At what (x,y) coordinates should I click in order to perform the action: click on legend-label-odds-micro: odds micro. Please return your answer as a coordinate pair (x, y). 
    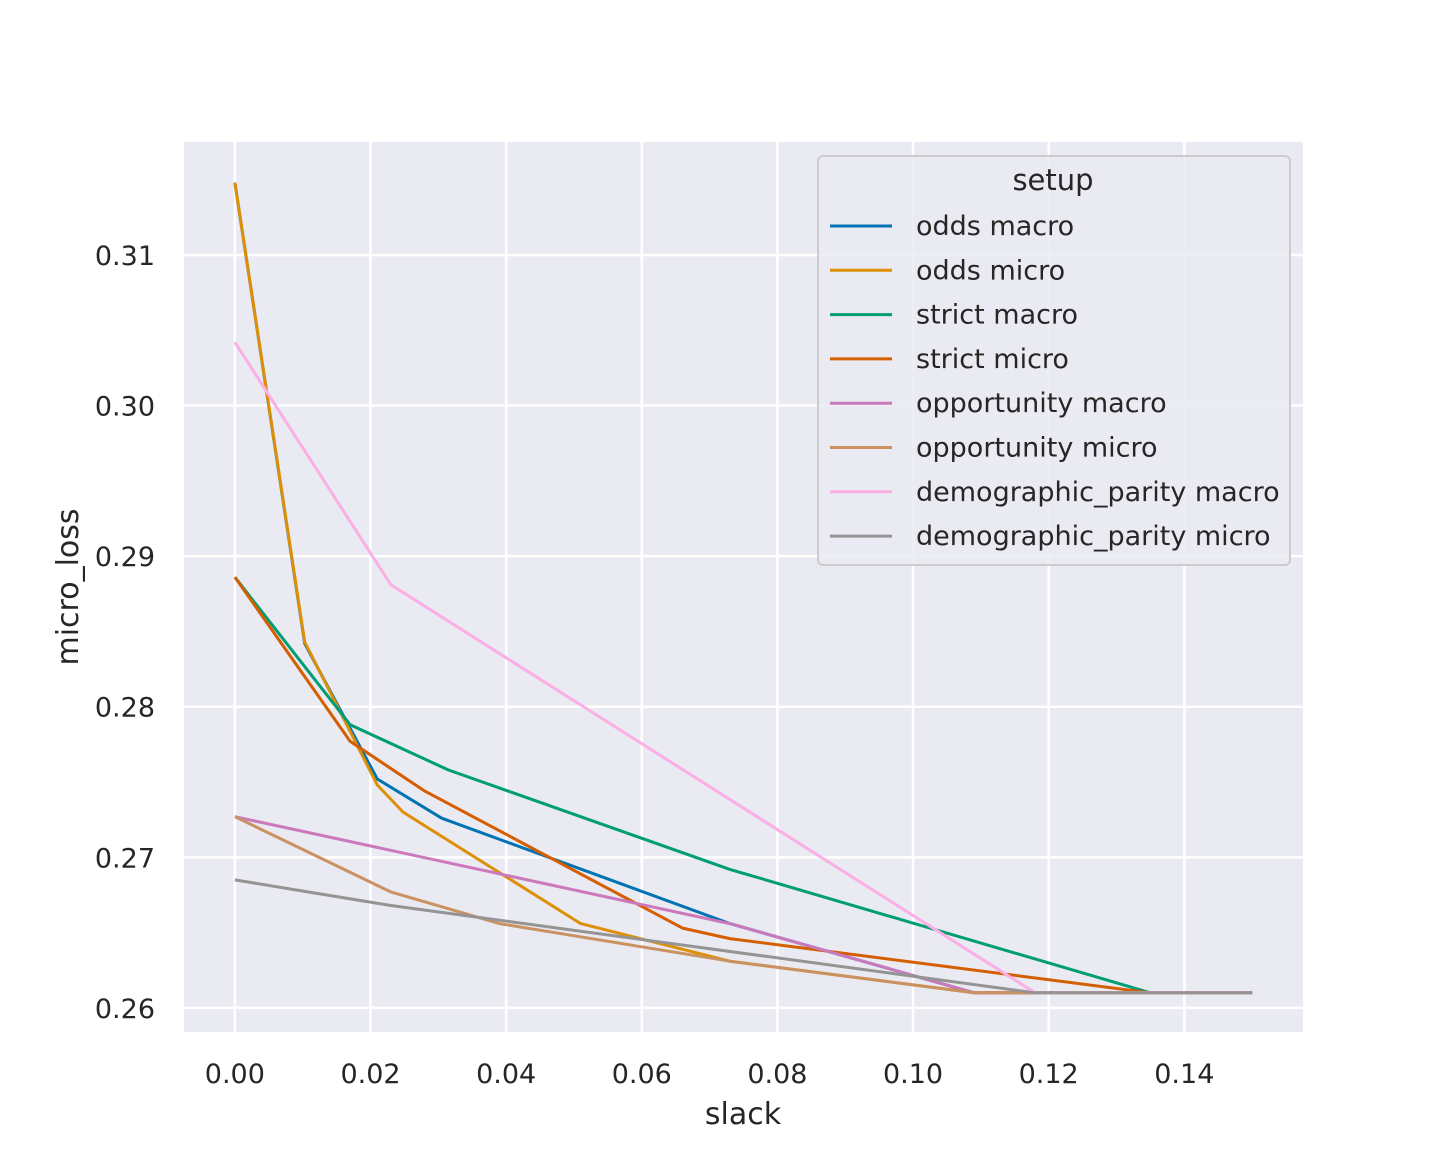
    Looking at the image, I should click on (990, 270).